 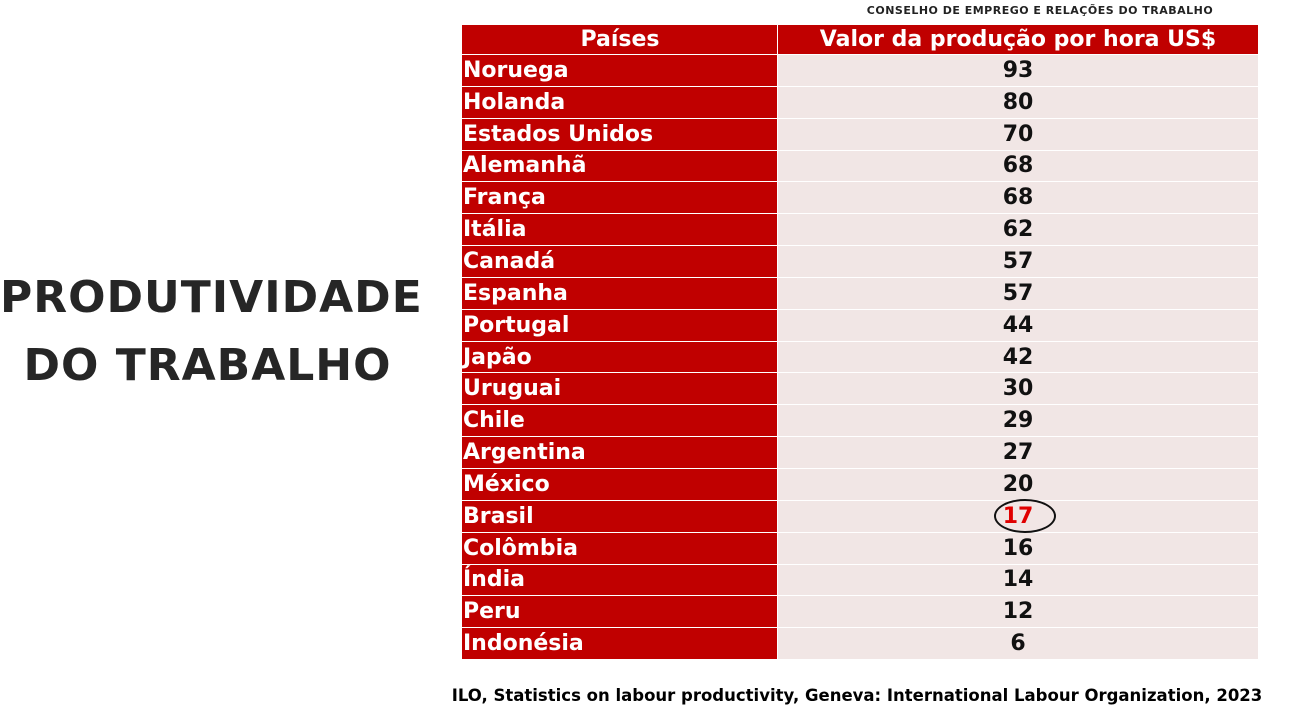 I want to click on country-cell: Estados Unidos, so click(x=620, y=134).